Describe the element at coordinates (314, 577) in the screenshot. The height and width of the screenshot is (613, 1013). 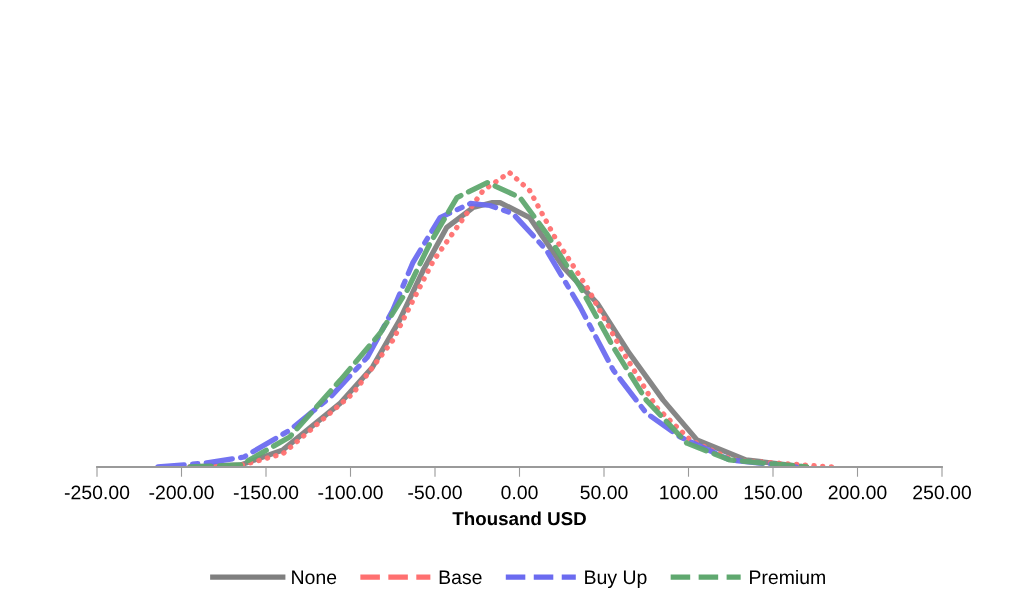
I see `legend-label: None` at that location.